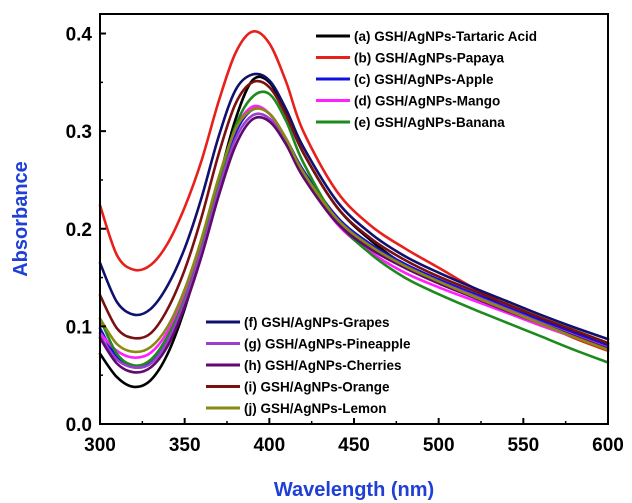  What do you see at coordinates (323, 365) in the screenshot?
I see `legend-label: (h) GSH/AgNPs-Cherries` at bounding box center [323, 365].